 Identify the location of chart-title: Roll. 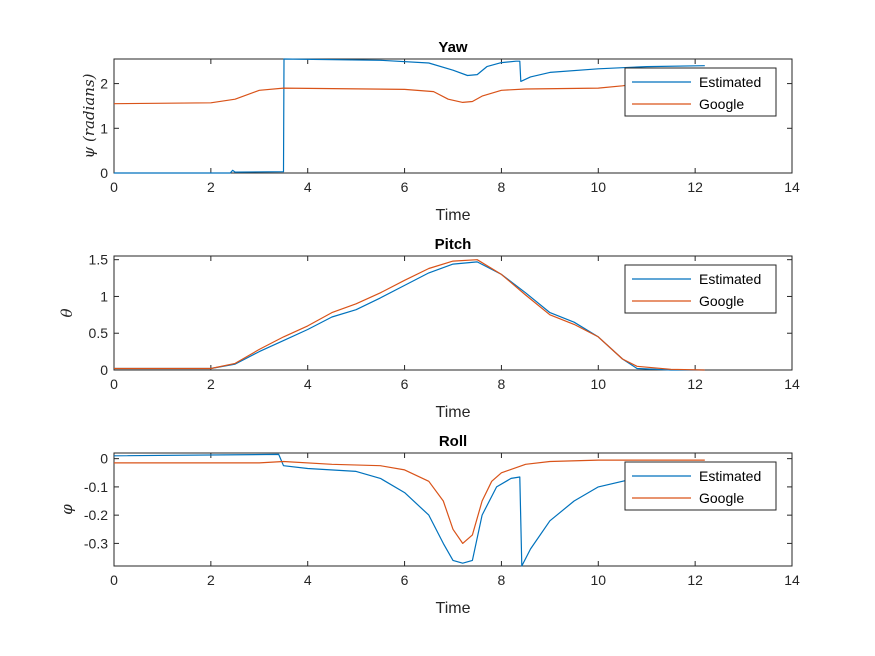
(453, 441).